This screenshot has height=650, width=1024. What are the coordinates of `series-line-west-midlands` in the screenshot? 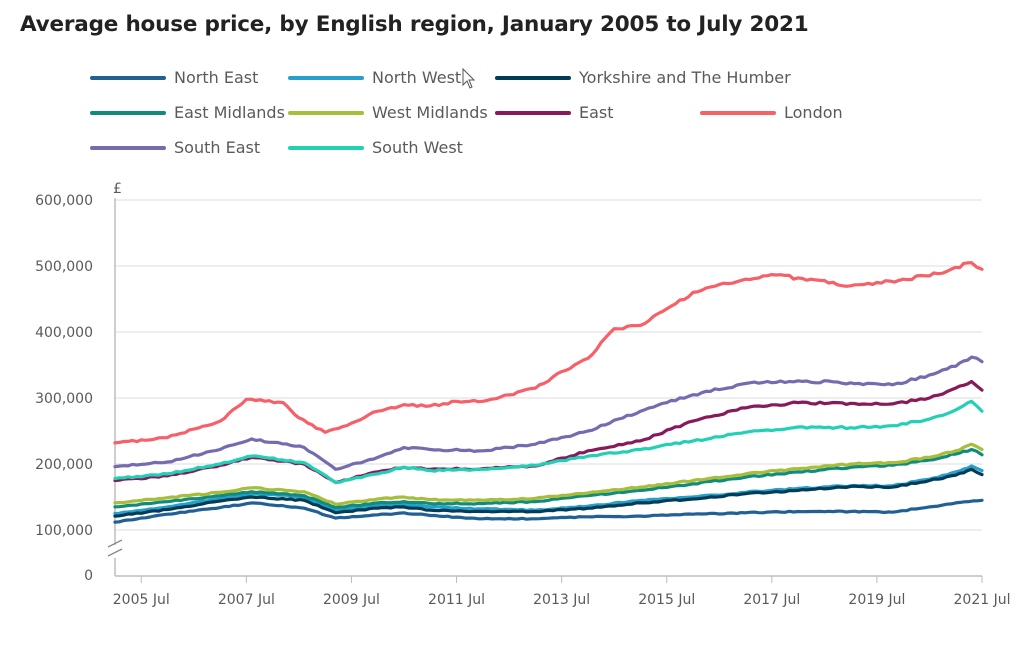 It's located at (548, 474).